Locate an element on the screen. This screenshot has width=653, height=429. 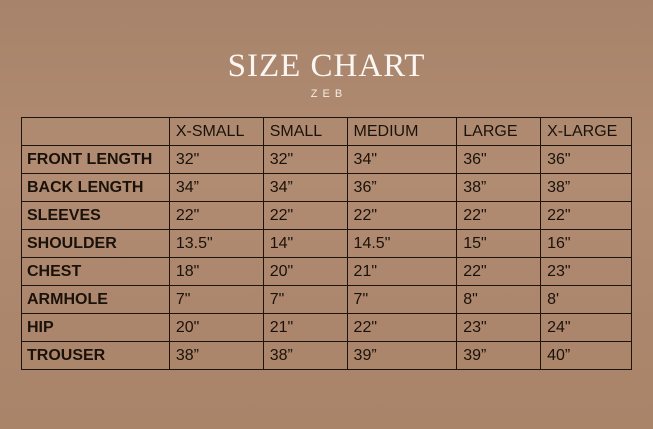
table-cell: 14" is located at coordinates (305, 243).